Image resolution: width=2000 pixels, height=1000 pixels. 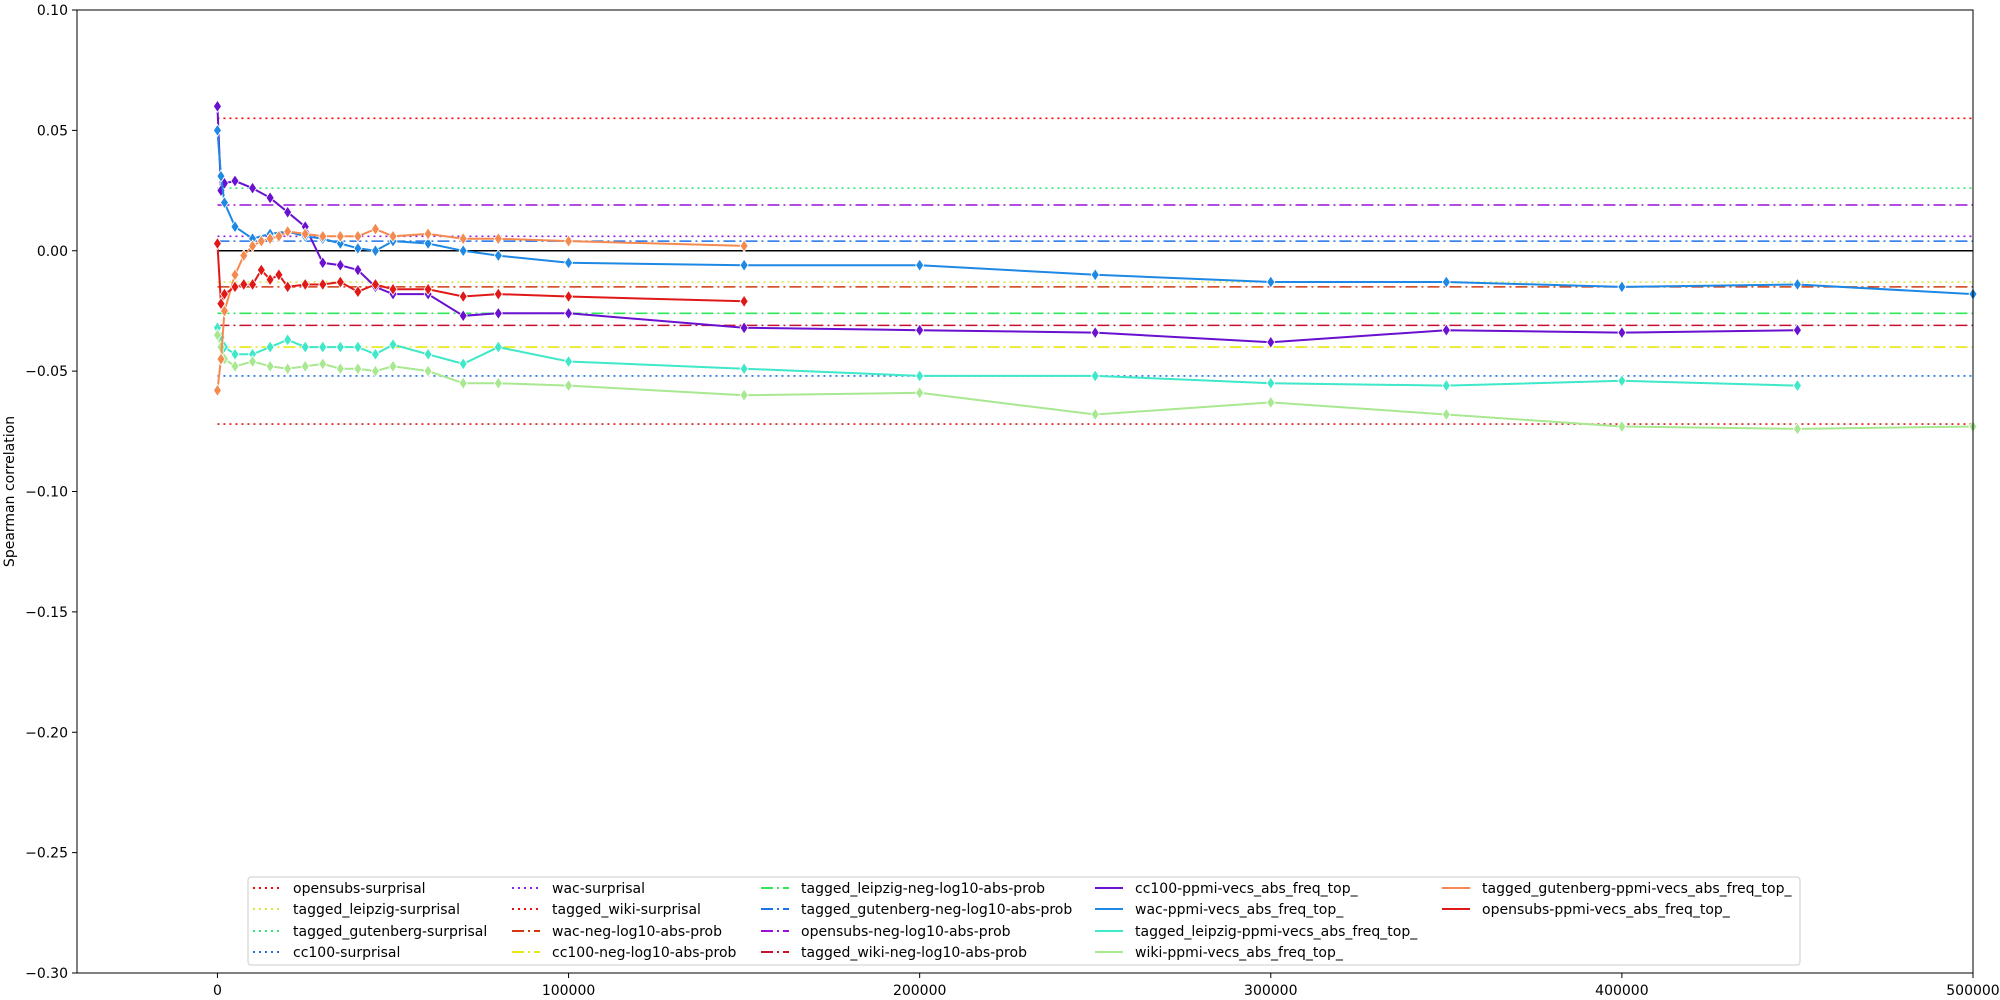 I want to click on series-tagged_gutenberg-ppmi-vecs_abs_freq_top_, so click(x=480, y=310).